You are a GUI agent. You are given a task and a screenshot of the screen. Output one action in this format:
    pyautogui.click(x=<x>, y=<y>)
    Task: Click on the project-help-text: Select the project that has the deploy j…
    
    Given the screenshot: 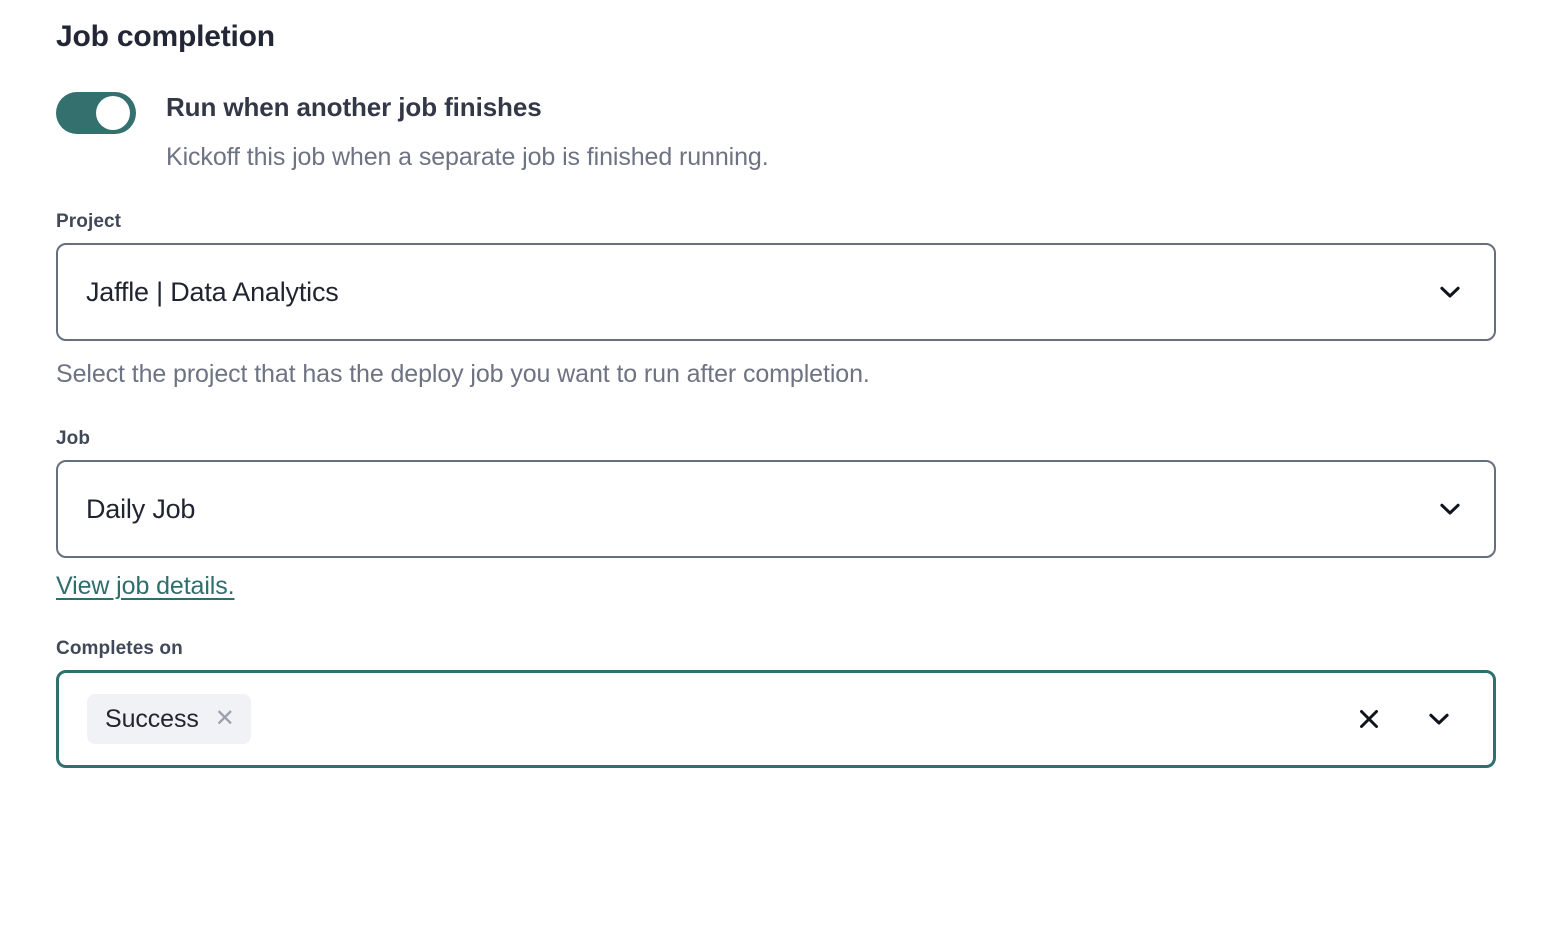 What is the action you would take?
    pyautogui.click(x=463, y=374)
    